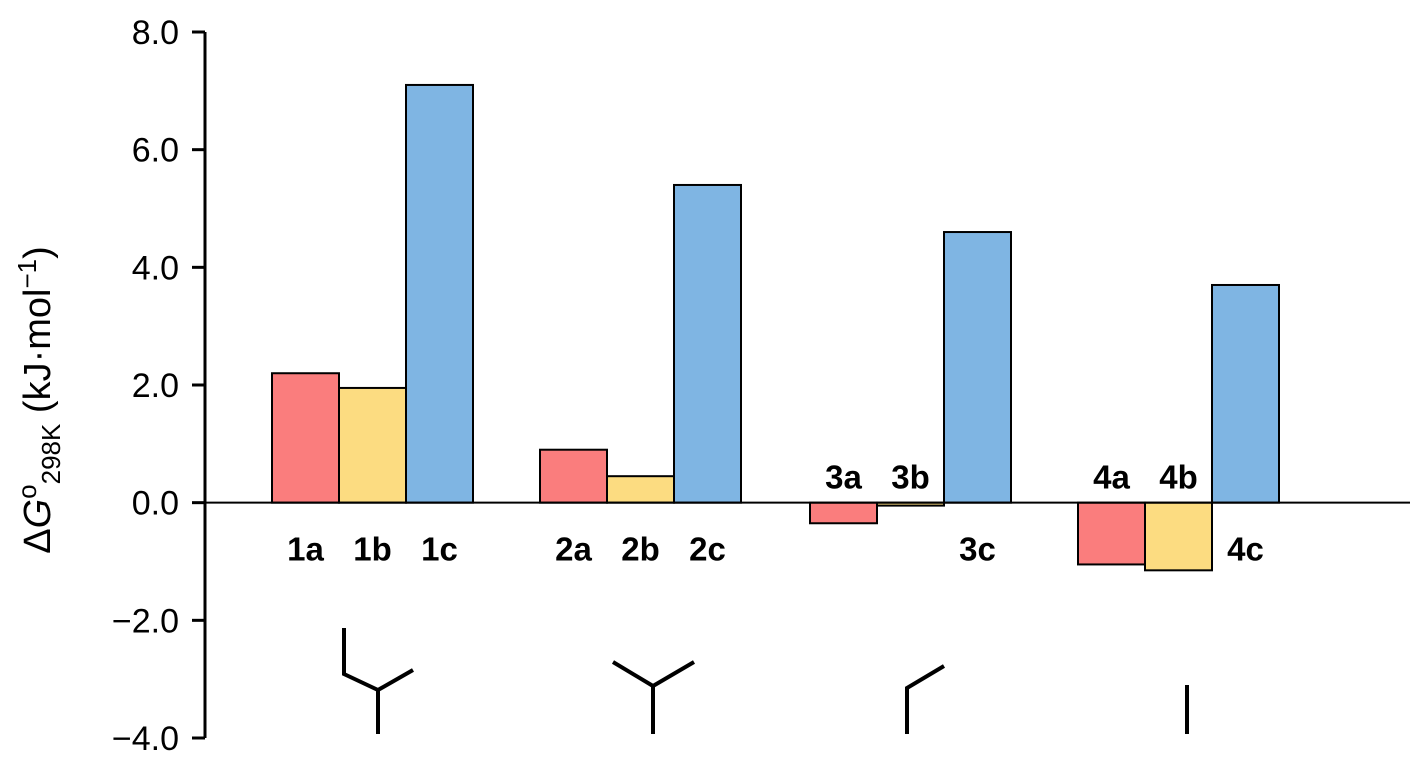  What do you see at coordinates (1111, 533) in the screenshot?
I see `bar-4a` at bounding box center [1111, 533].